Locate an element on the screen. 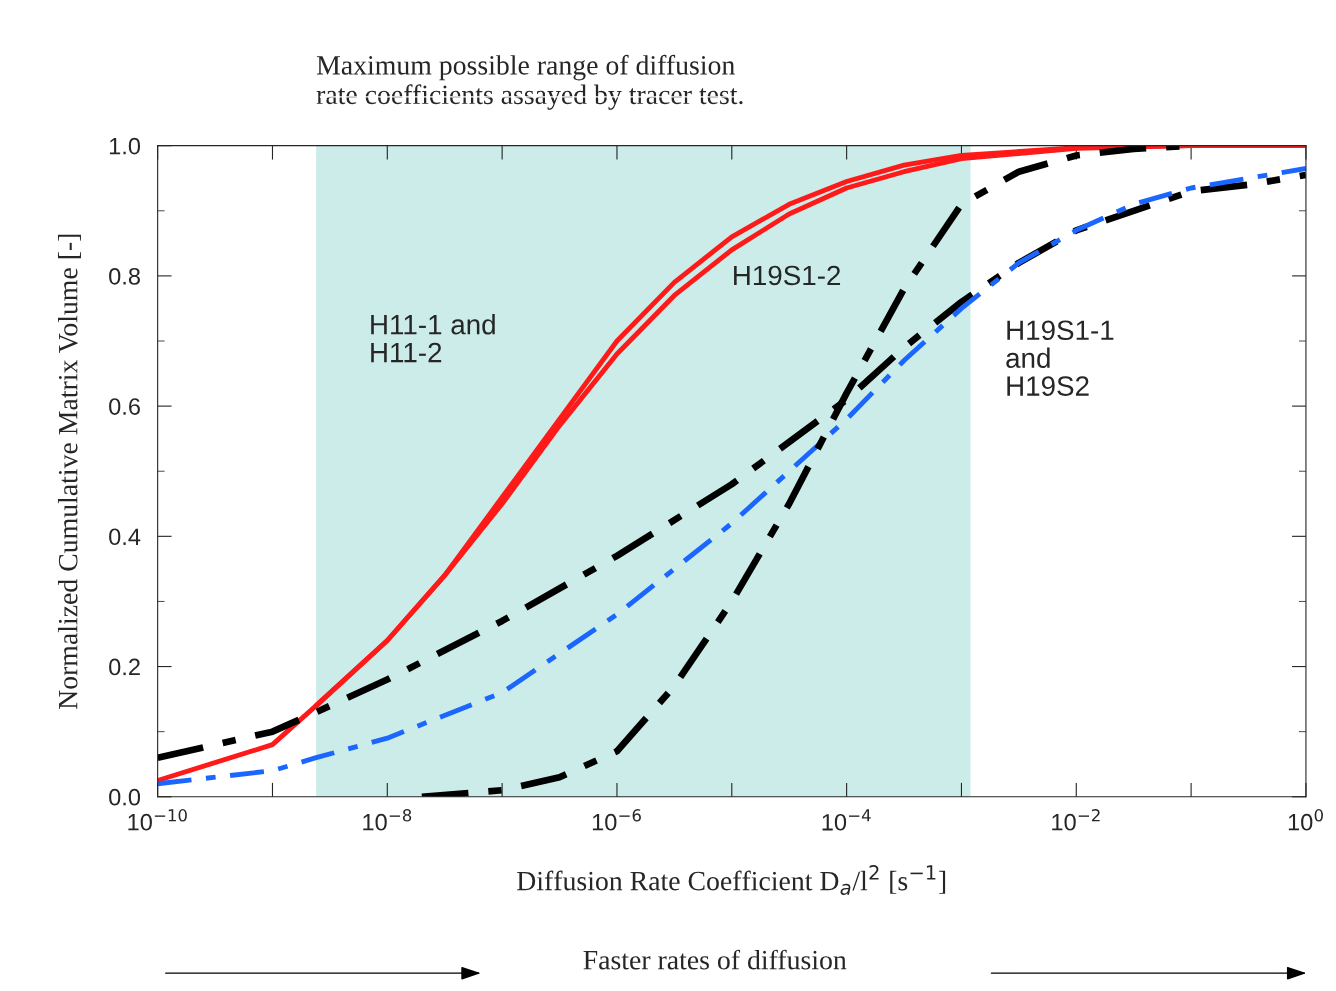  x-tick-label: 10$^{0}$ is located at coordinates (1305, 820).